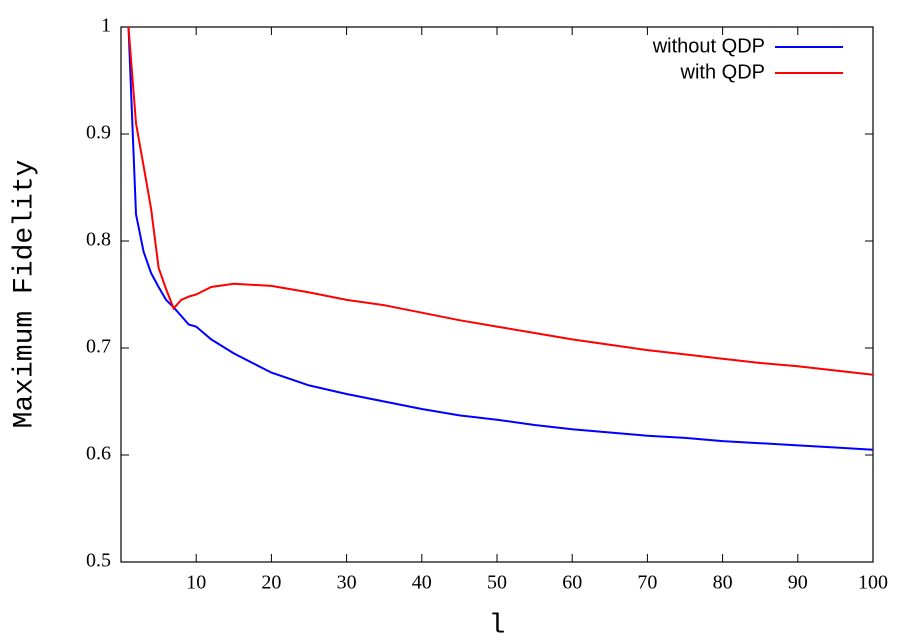 This screenshot has height=640, width=917. What do you see at coordinates (347, 583) in the screenshot?
I see `x-tick-label: 30` at bounding box center [347, 583].